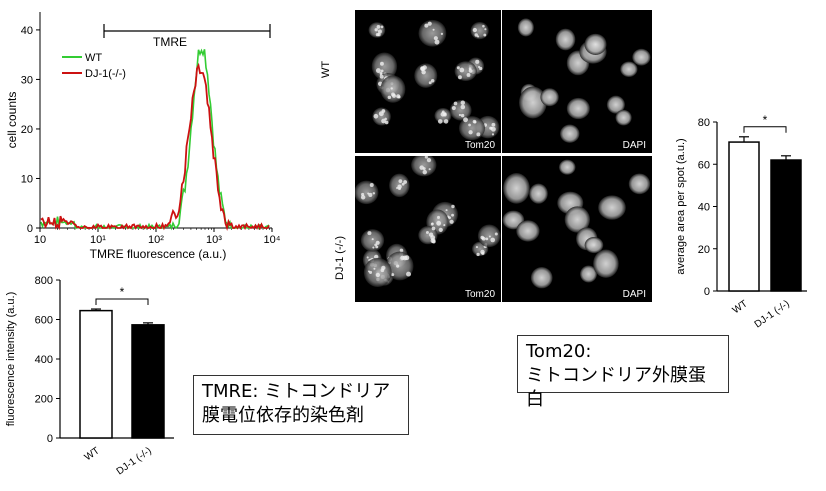 The width and height of the screenshot is (826, 491). I want to click on tom20-note-line2: ミトコンドリア外膜蛋白, so click(616, 387).